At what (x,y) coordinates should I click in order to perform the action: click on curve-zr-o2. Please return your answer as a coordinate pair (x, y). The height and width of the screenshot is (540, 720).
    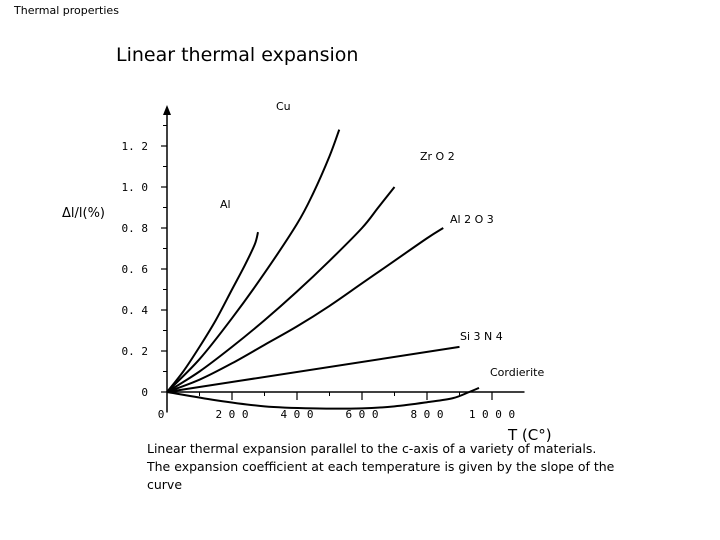
    Looking at the image, I should click on (281, 289).